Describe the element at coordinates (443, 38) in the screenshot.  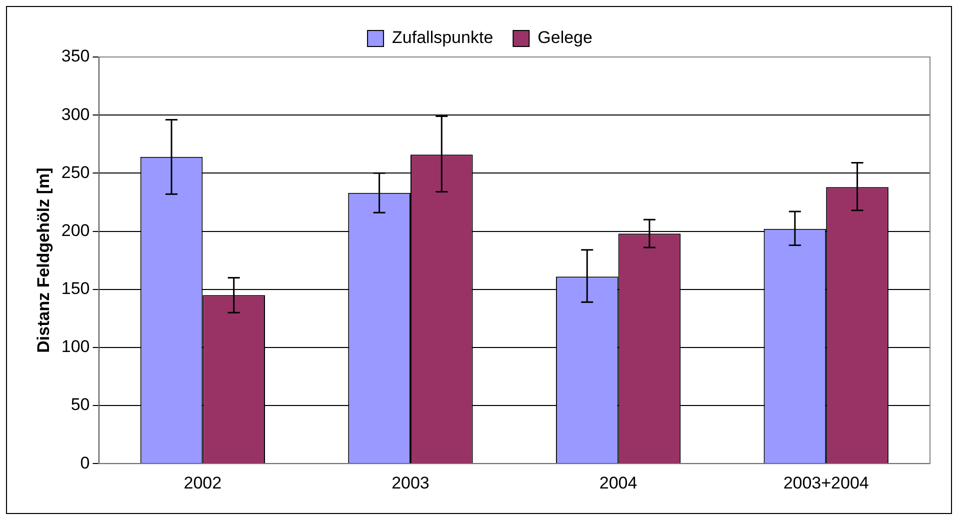
I see `legend-label: Zufallspunkte` at that location.